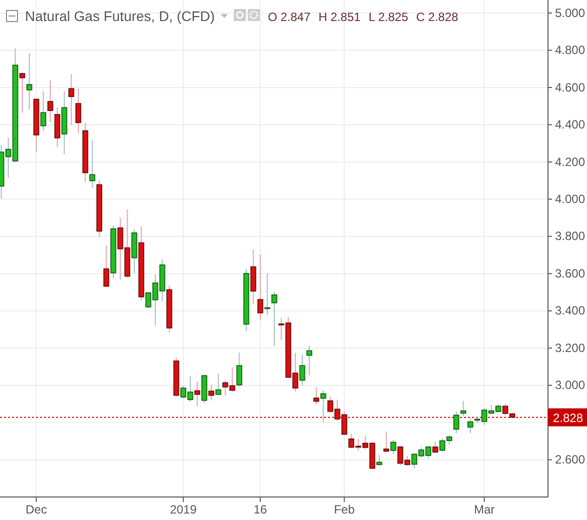 The image size is (587, 520). What do you see at coordinates (568, 417) in the screenshot?
I see `ref-line-label: 2.828` at bounding box center [568, 417].